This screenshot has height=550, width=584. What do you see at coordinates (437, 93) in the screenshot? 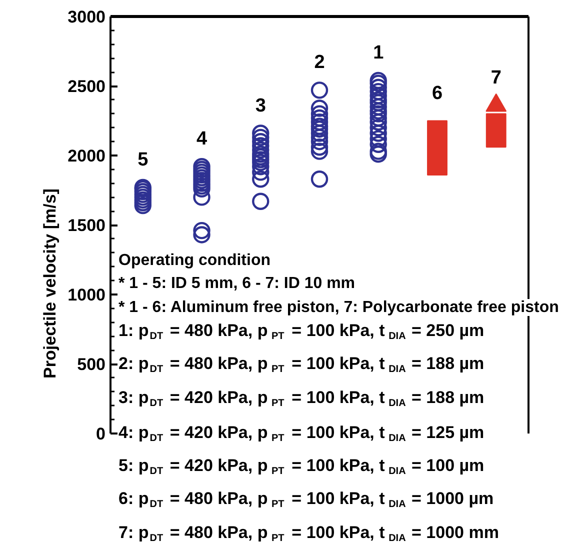
I see `x-tick-label: 6` at bounding box center [437, 93].